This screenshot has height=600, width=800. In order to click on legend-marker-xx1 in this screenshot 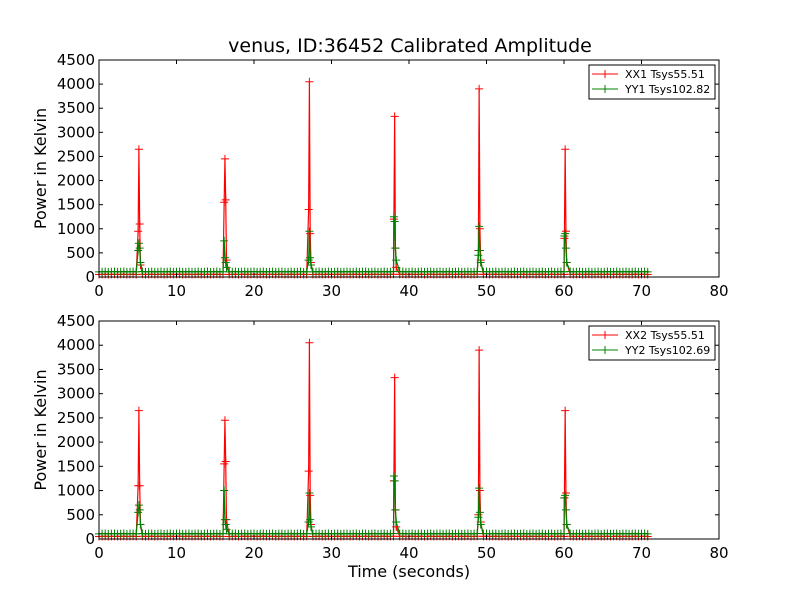, I will do `click(605, 74)`.